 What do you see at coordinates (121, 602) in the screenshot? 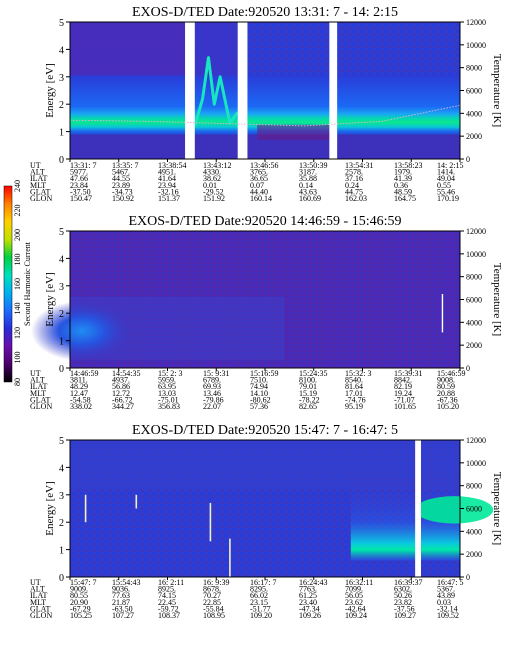
I see `ephemeris-value: 21.87` at bounding box center [121, 602].